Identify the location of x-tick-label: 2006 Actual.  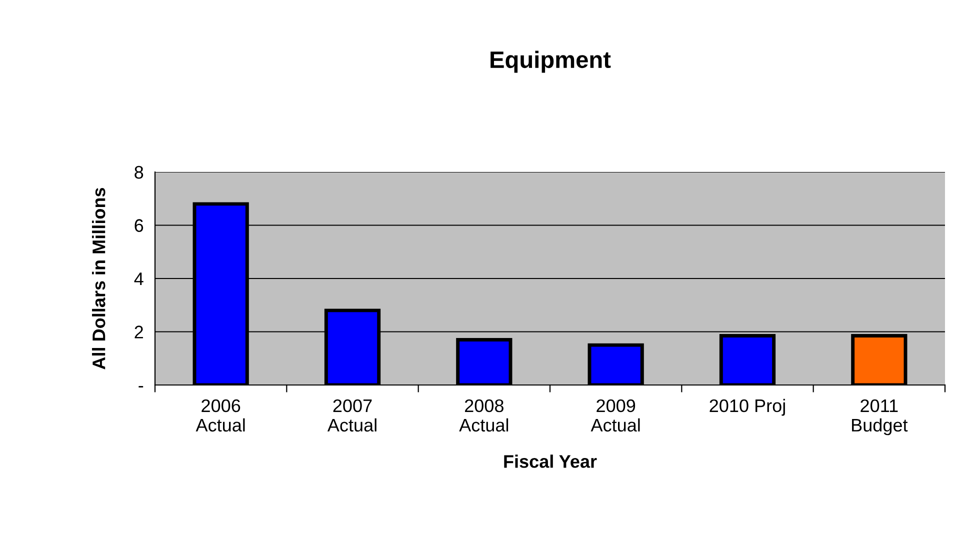
(220, 415).